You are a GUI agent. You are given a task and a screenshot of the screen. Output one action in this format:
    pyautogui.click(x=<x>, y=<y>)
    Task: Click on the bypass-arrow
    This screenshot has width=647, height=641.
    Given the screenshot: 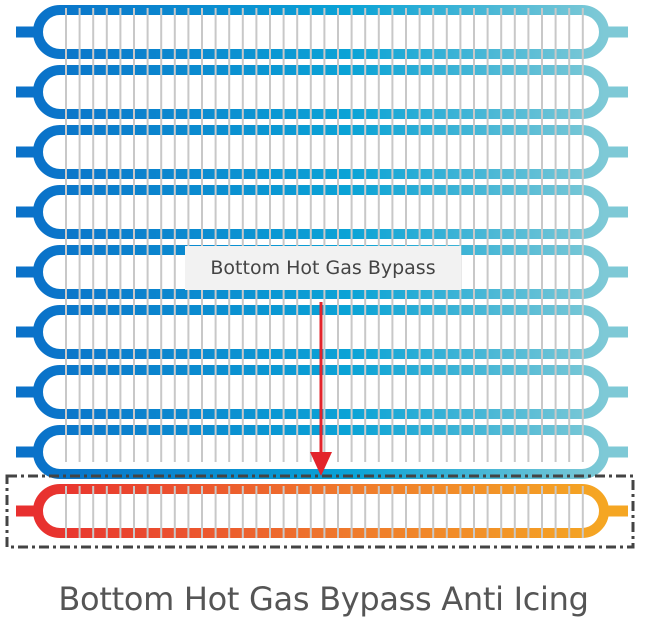 What is the action you would take?
    pyautogui.click(x=321, y=389)
    